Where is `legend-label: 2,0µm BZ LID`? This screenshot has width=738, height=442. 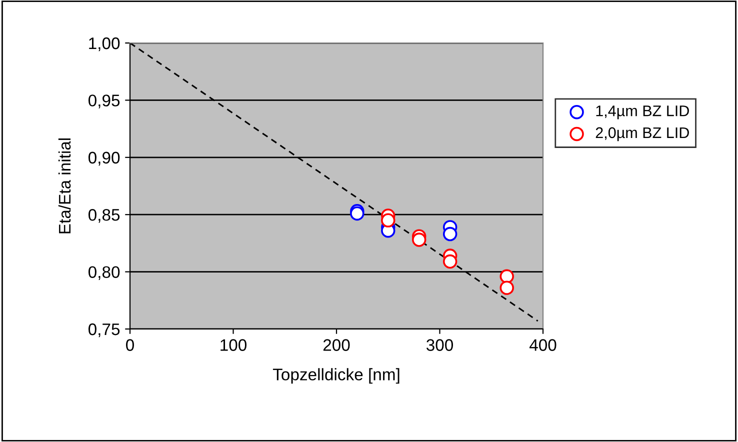 legend-label: 2,0µm BZ LID is located at coordinates (642, 134).